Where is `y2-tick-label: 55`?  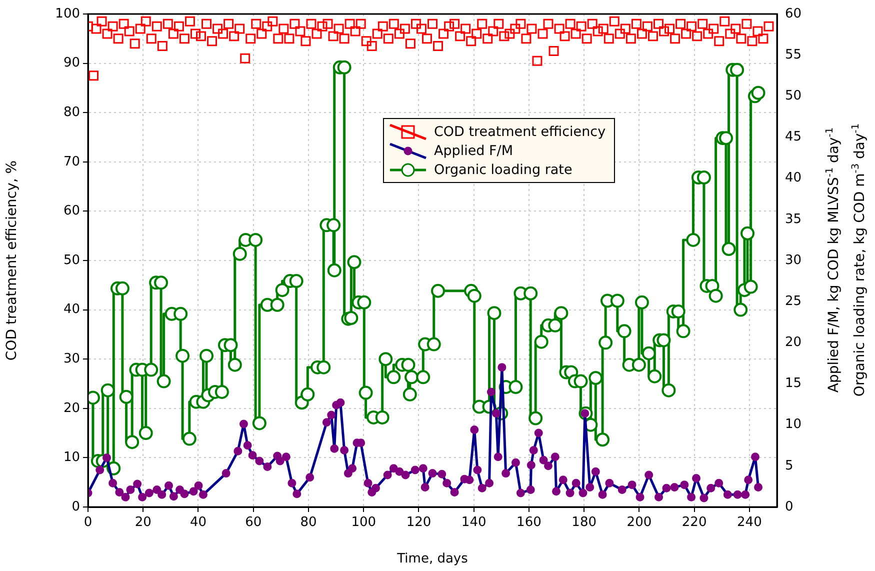 y2-tick-label: 55 is located at coordinates (793, 54).